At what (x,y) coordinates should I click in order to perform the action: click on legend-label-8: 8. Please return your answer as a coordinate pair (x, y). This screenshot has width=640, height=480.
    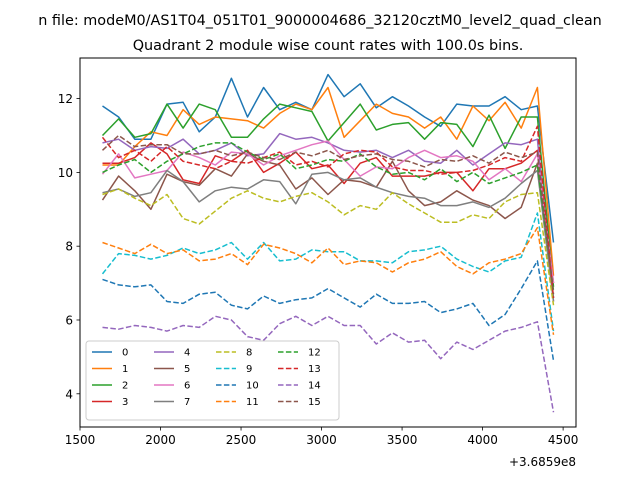
    Looking at the image, I should click on (249, 353).